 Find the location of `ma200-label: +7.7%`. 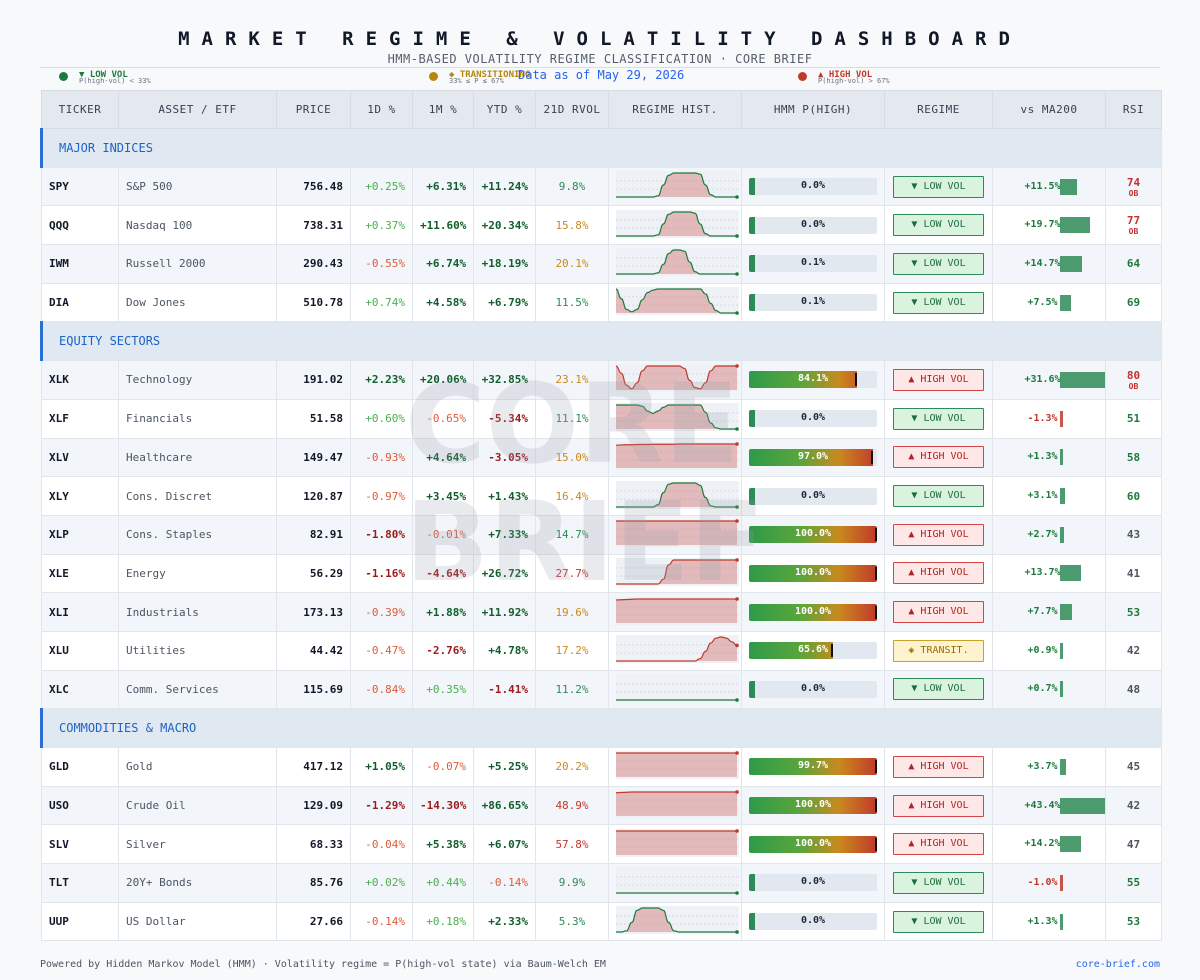

ma200-label: +7.7% is located at coordinates (1042, 612).